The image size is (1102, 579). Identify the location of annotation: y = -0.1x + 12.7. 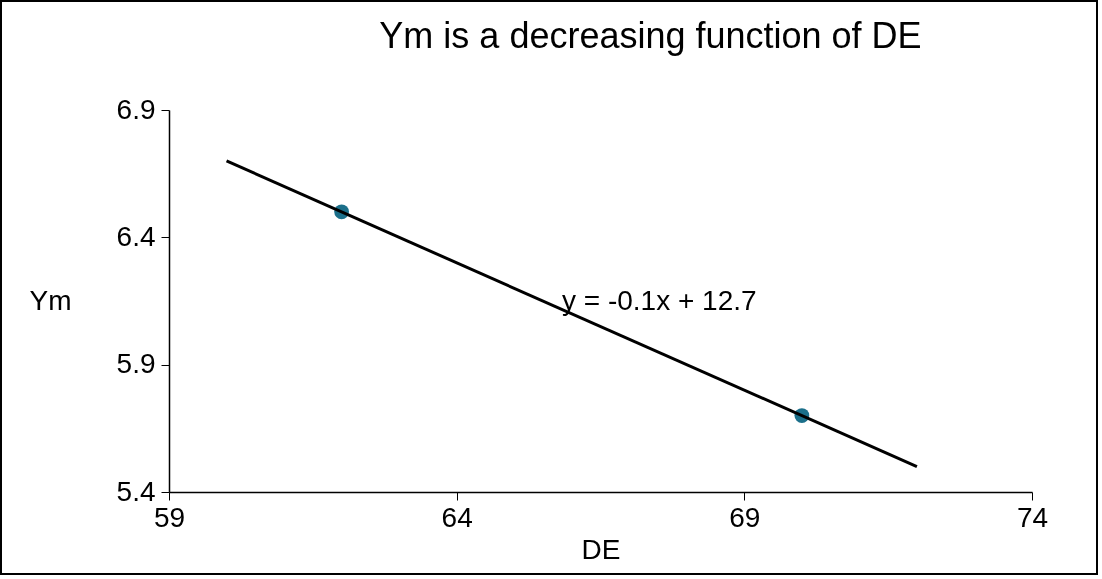
(659, 300).